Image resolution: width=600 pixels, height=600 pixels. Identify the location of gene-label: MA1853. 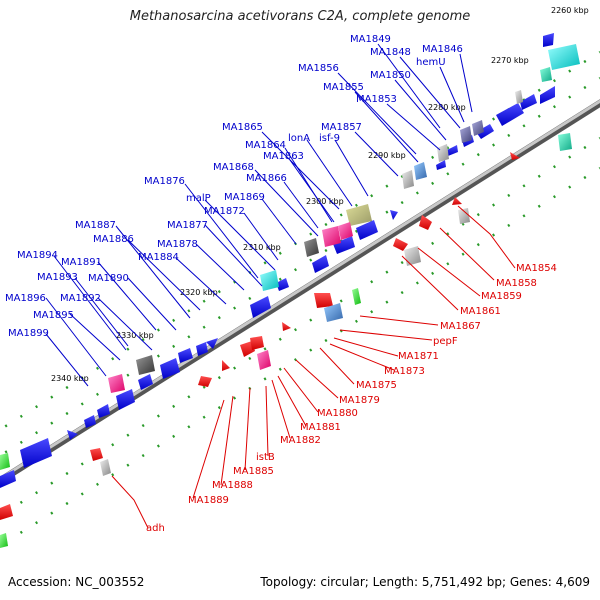
(376, 99).